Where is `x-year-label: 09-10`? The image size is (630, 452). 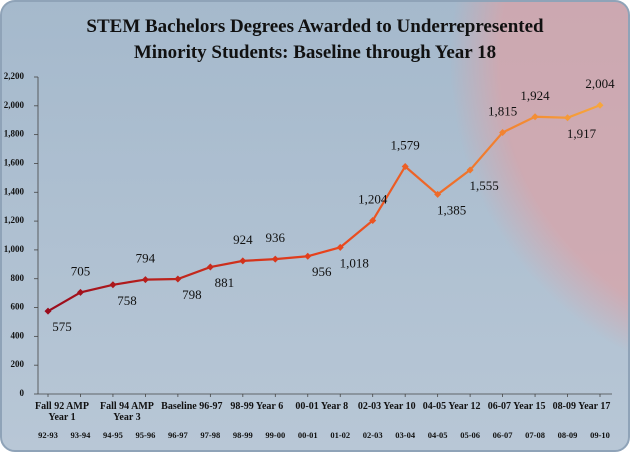
x-year-label: 09-10 is located at coordinates (600, 435).